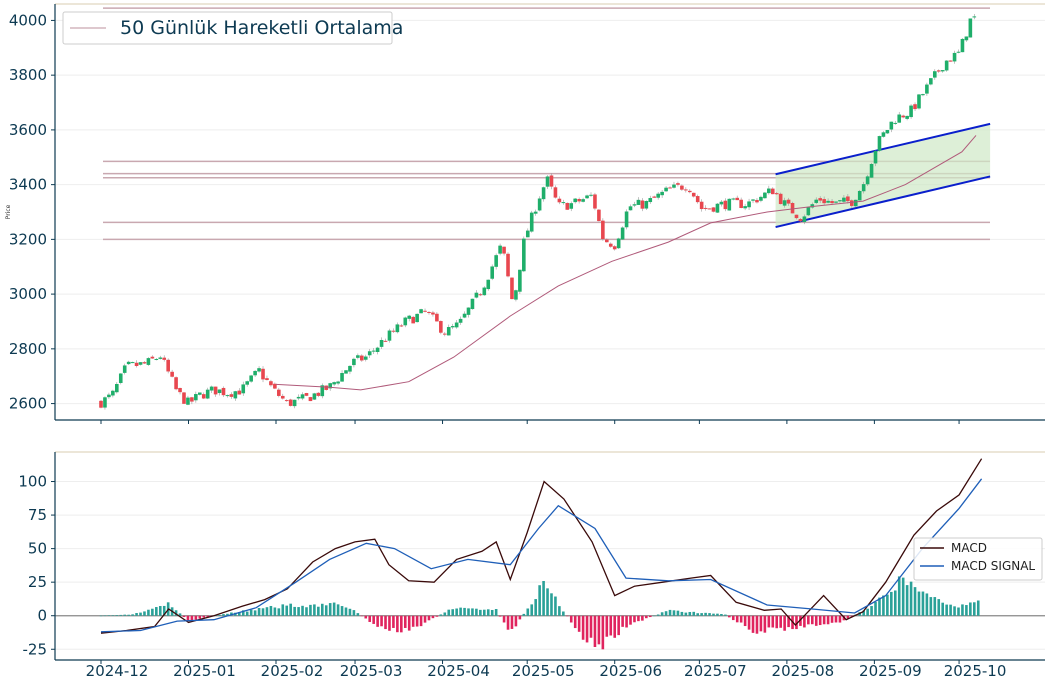 This screenshot has height=683, width=1050. Describe the element at coordinates (458, 671) in the screenshot. I see `date-tick-label: 2025-04` at that location.